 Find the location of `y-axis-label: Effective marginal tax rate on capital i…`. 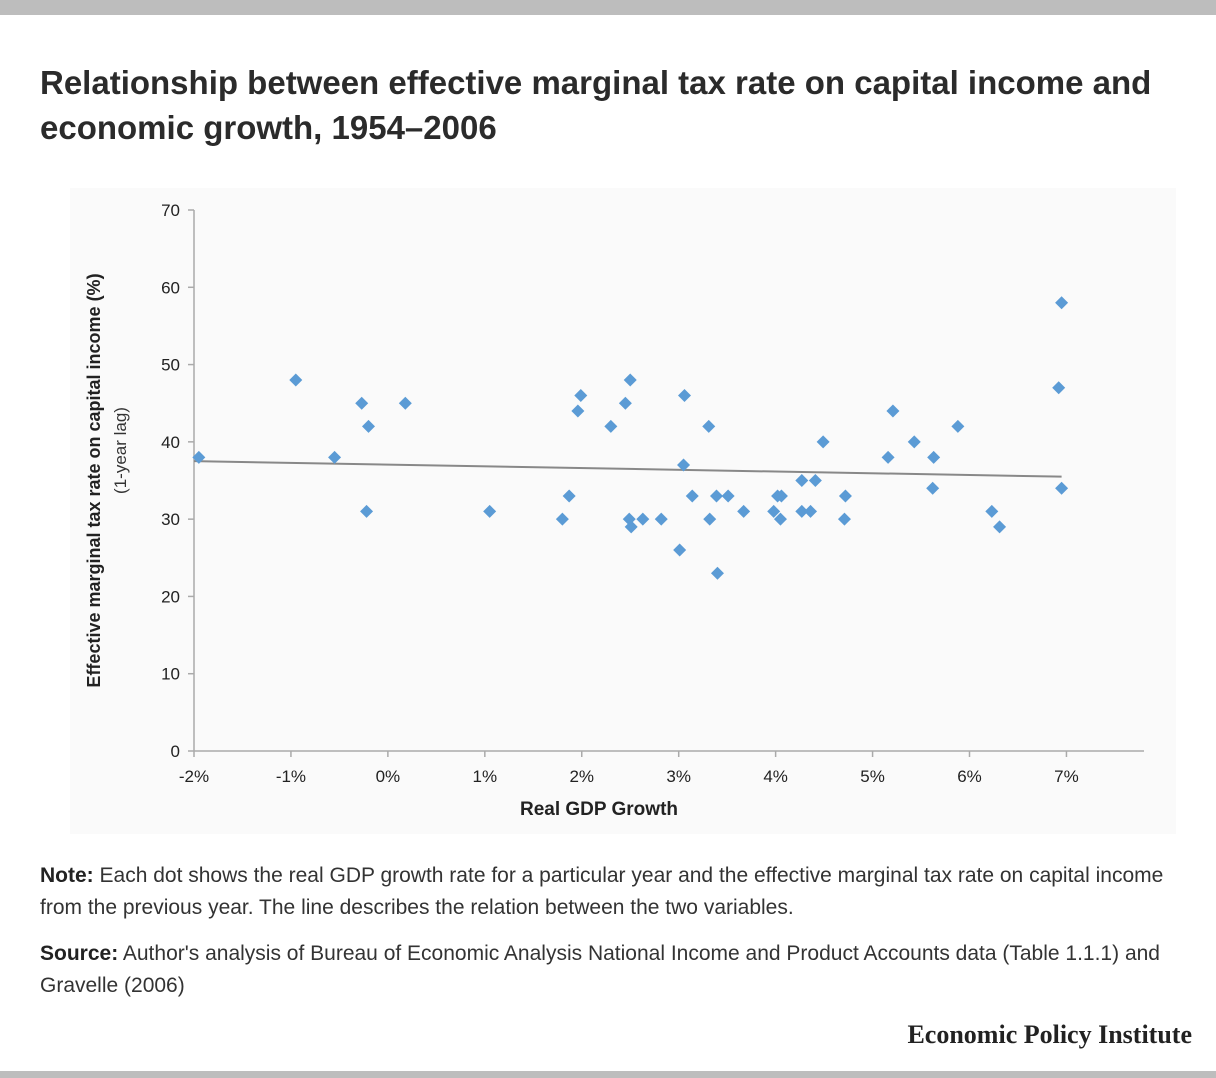

y-axis-label: Effective marginal tax rate on capital i… is located at coordinates (94, 480).